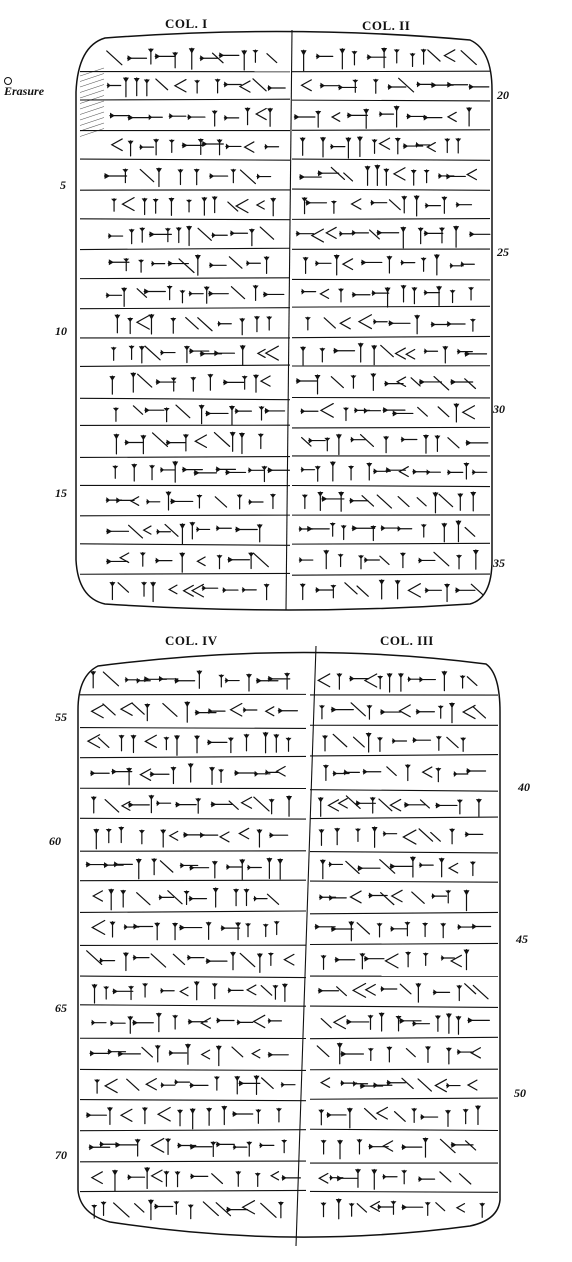  I want to click on line-number-10: 10, so click(61, 331).